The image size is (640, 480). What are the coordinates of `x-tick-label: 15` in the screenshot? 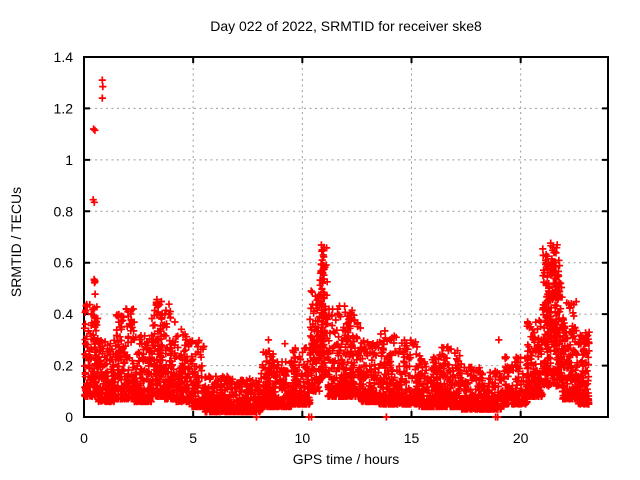 It's located at (412, 438).